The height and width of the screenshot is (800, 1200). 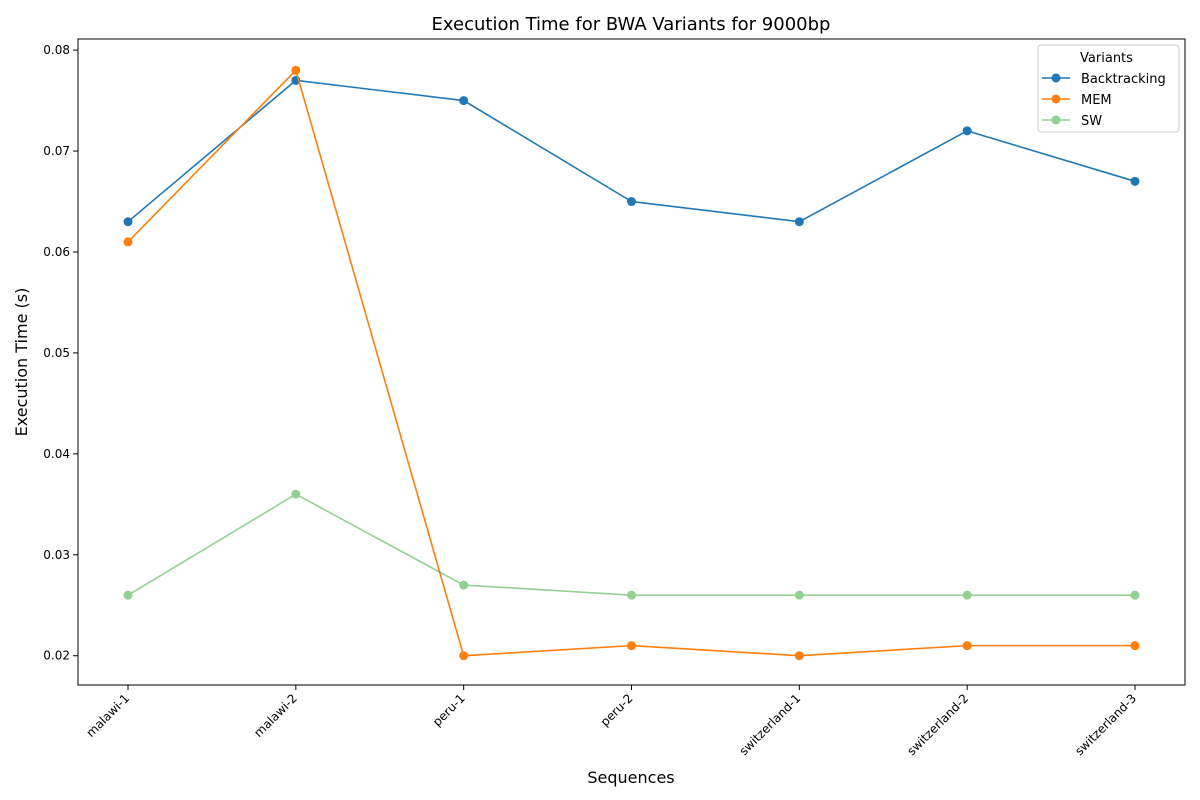 I want to click on x-axis-label: Sequences, so click(x=630, y=777).